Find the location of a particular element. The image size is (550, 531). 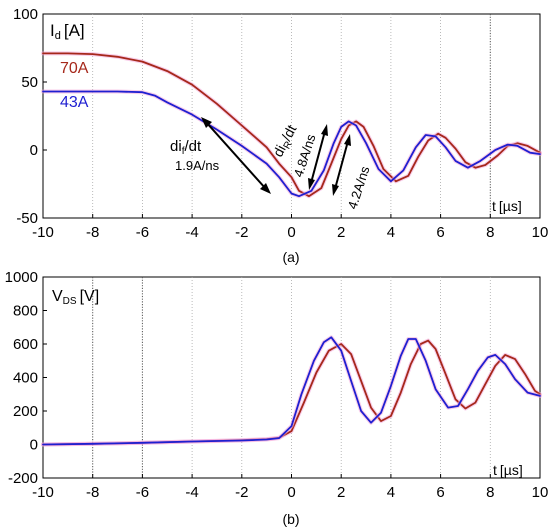

annotation-4-8-arrow is located at coordinates (318, 157).